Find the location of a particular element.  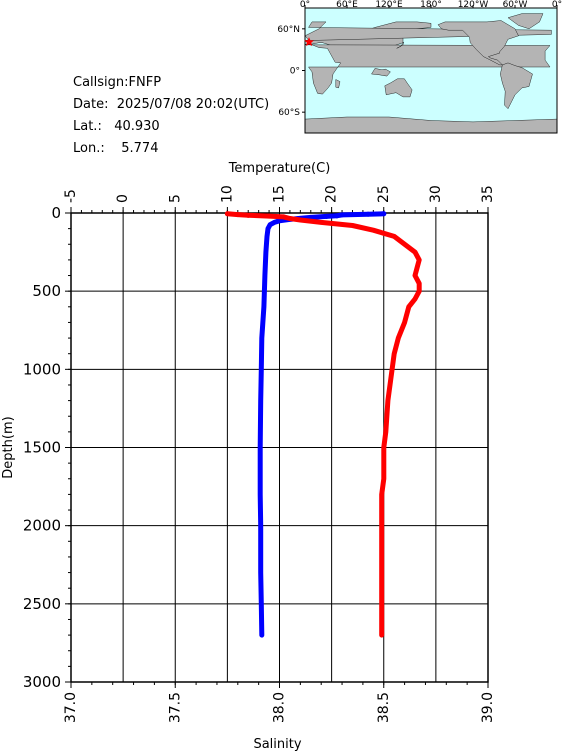

map-lon-label: 120°E is located at coordinates (389, 5).